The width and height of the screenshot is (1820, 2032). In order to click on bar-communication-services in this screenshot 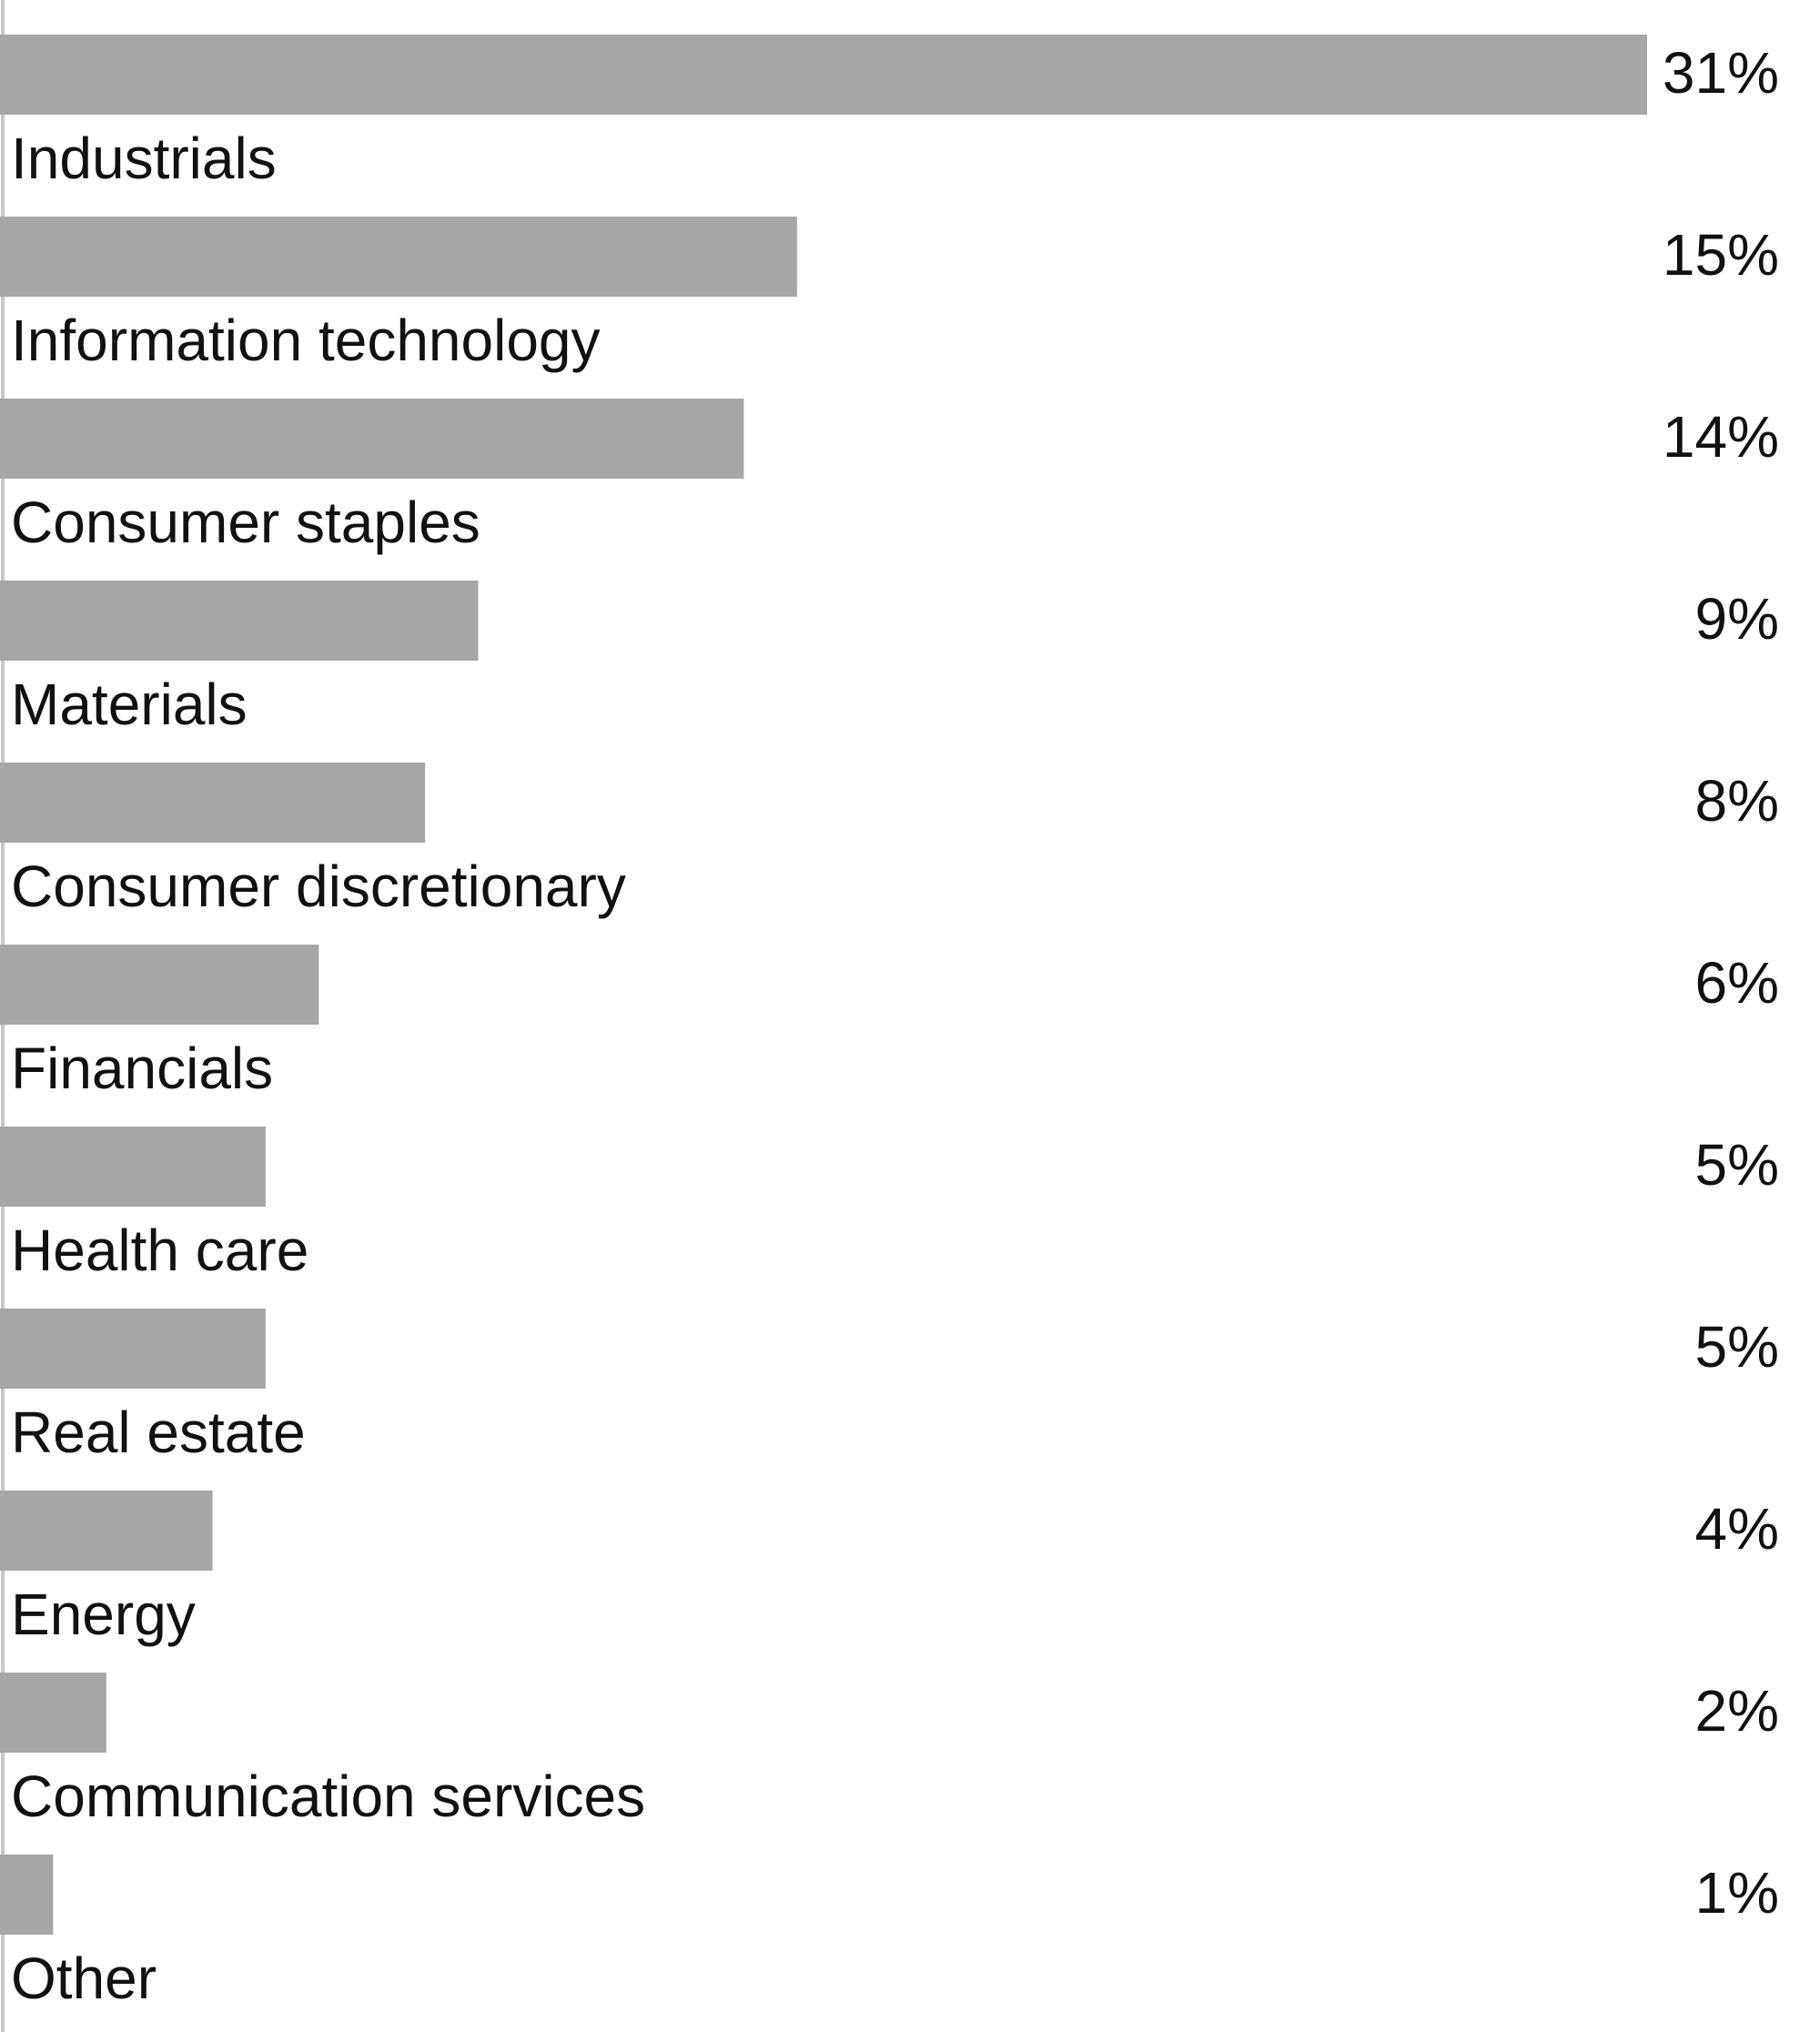, I will do `click(53, 1713)`.